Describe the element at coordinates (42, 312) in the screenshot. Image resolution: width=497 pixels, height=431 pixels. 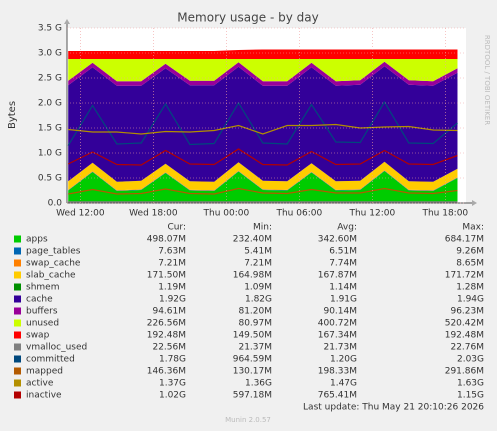
I see `legend-label: buffers` at that location.